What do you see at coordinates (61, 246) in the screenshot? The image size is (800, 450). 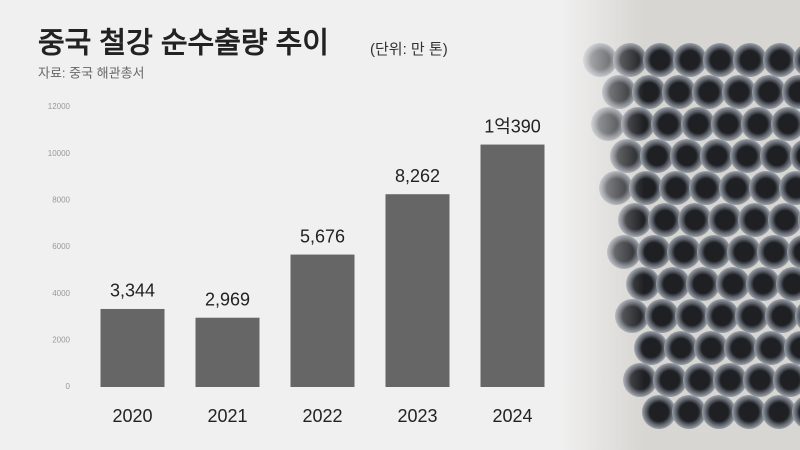 I see `y-tick-label: 6000` at bounding box center [61, 246].